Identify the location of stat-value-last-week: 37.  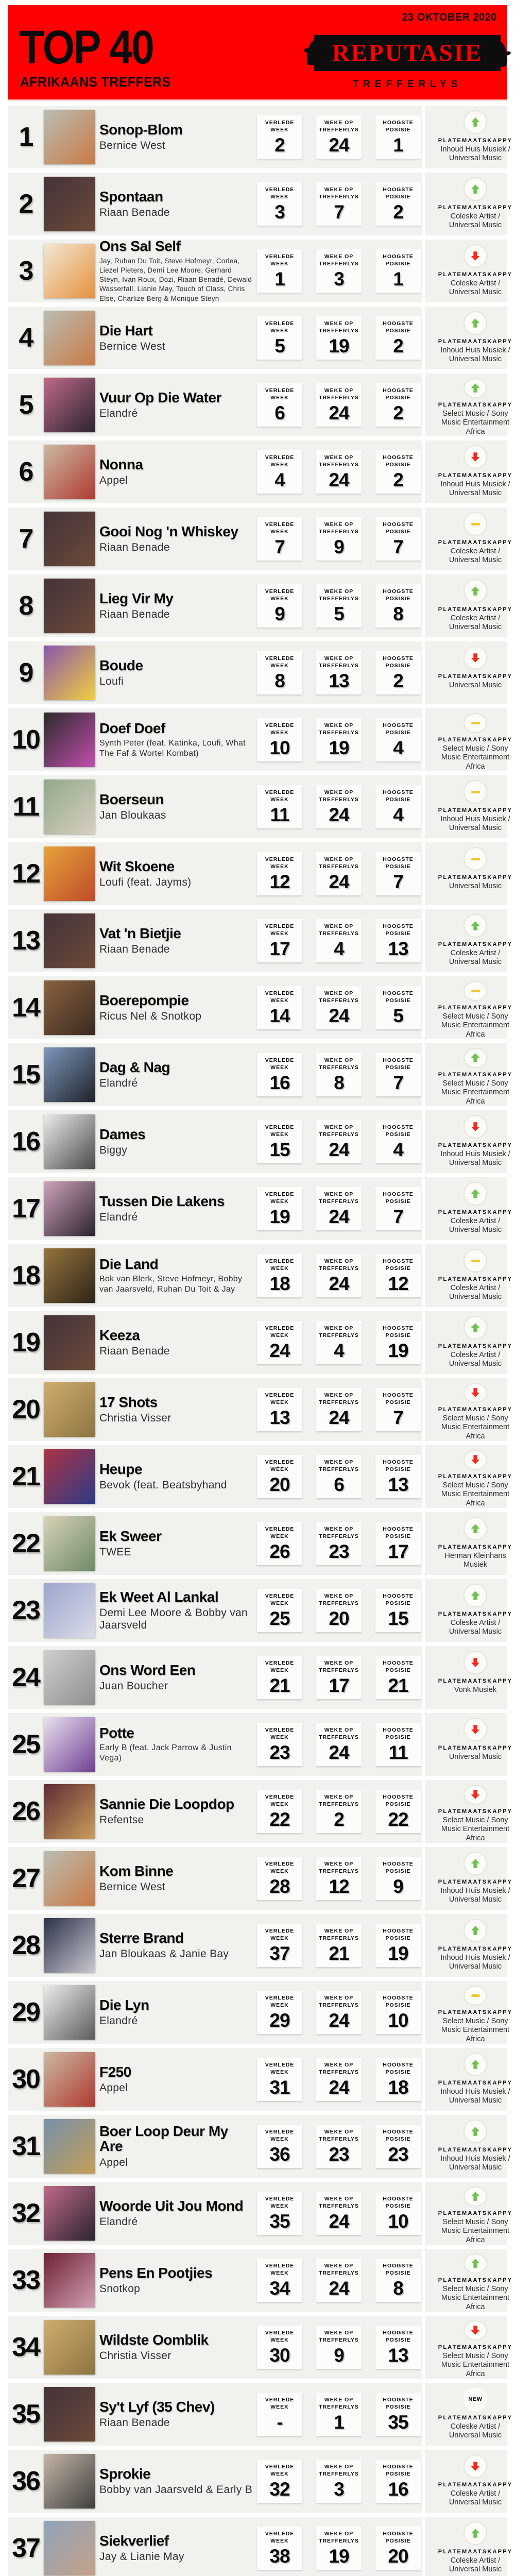
(279, 1953).